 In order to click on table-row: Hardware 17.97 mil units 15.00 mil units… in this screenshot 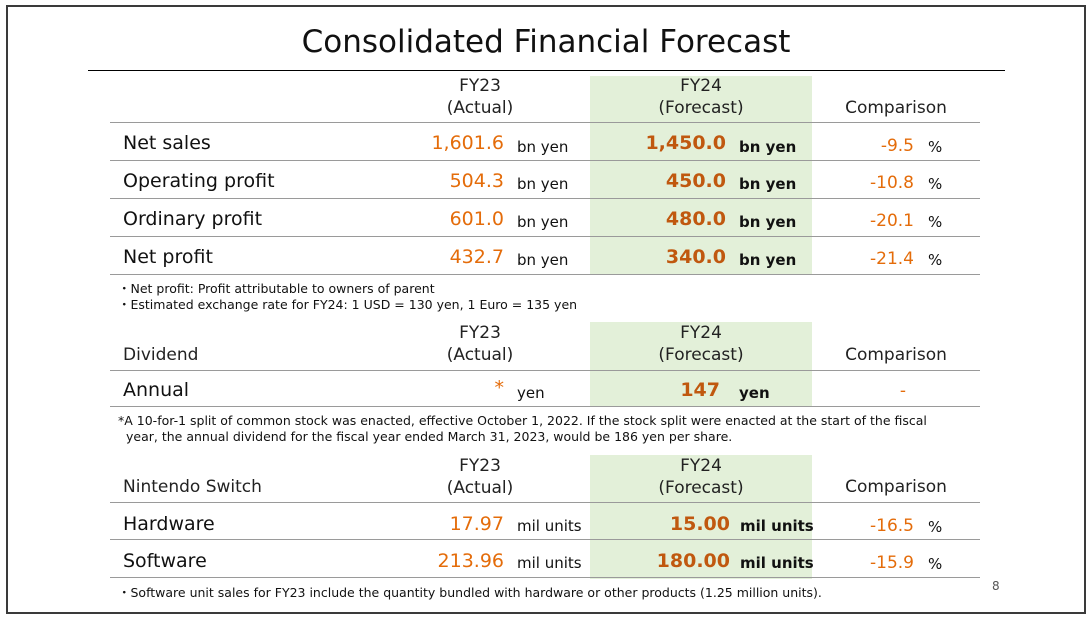, I will do `click(545, 521)`.